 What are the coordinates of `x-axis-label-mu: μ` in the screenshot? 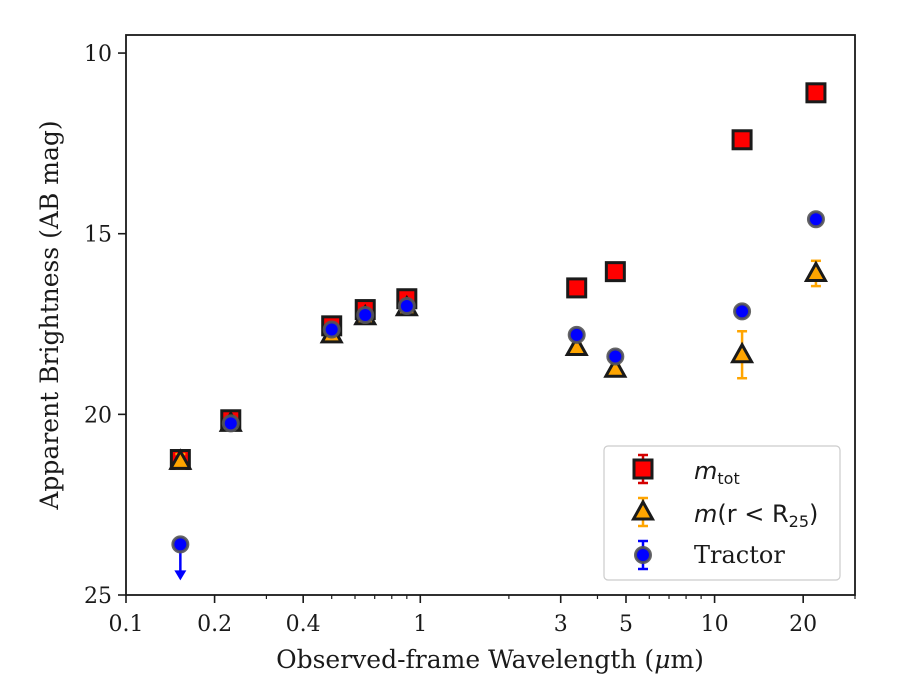 It's located at (662, 659).